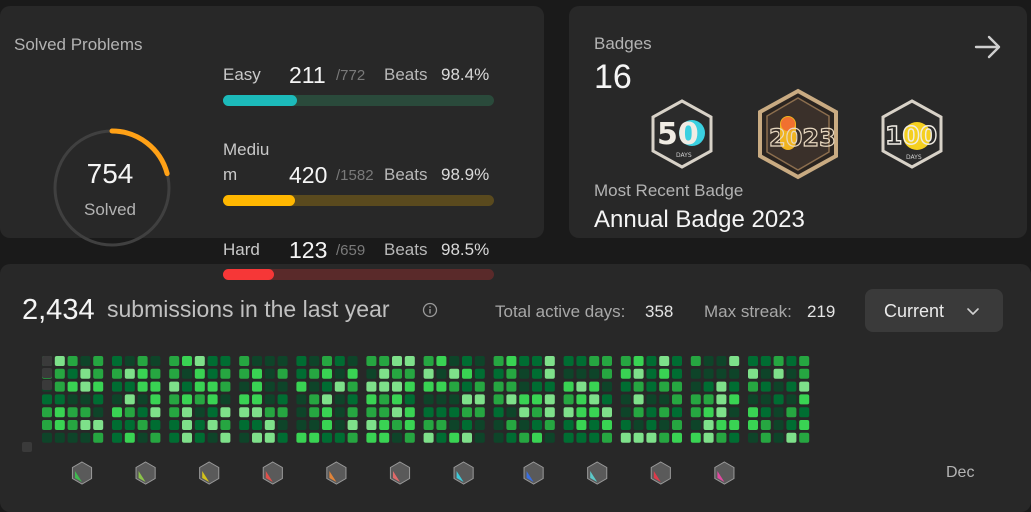 Image resolution: width=1031 pixels, height=512 pixels. I want to click on month-badge-icon, so click(533, 473).